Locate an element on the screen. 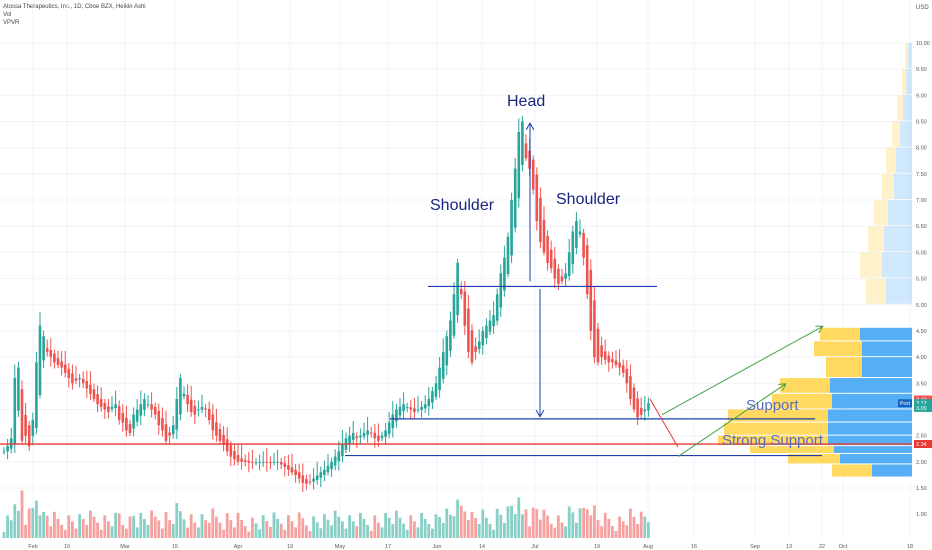 The image size is (932, 550). breakdown-line is located at coordinates (664, 423).